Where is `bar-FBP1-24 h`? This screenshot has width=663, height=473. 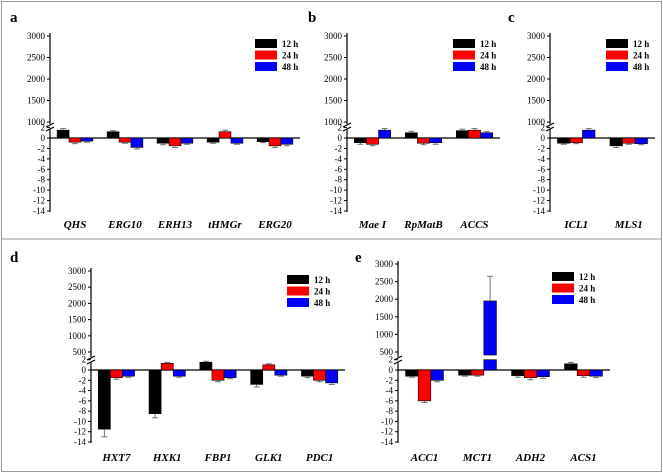 bar-FBP1-24 h is located at coordinates (218, 375).